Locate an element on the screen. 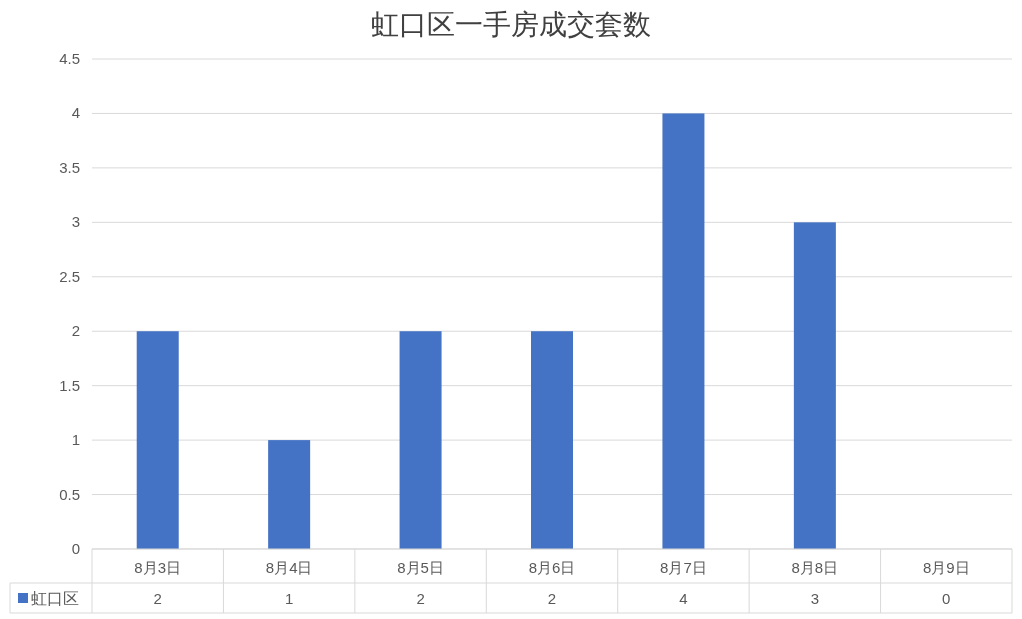 Image resolution: width=1022 pixels, height=619 pixels. y-tick-label: 4 is located at coordinates (75, 113).